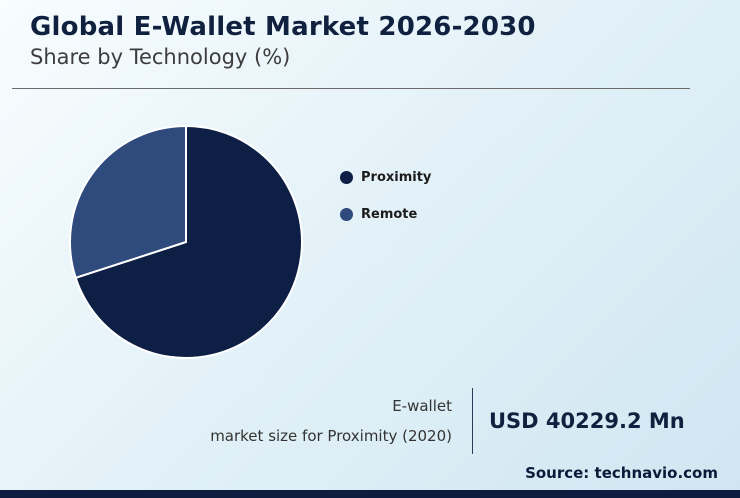 This screenshot has height=498, width=740. I want to click on legend-item-remote: Remote, so click(385, 214).